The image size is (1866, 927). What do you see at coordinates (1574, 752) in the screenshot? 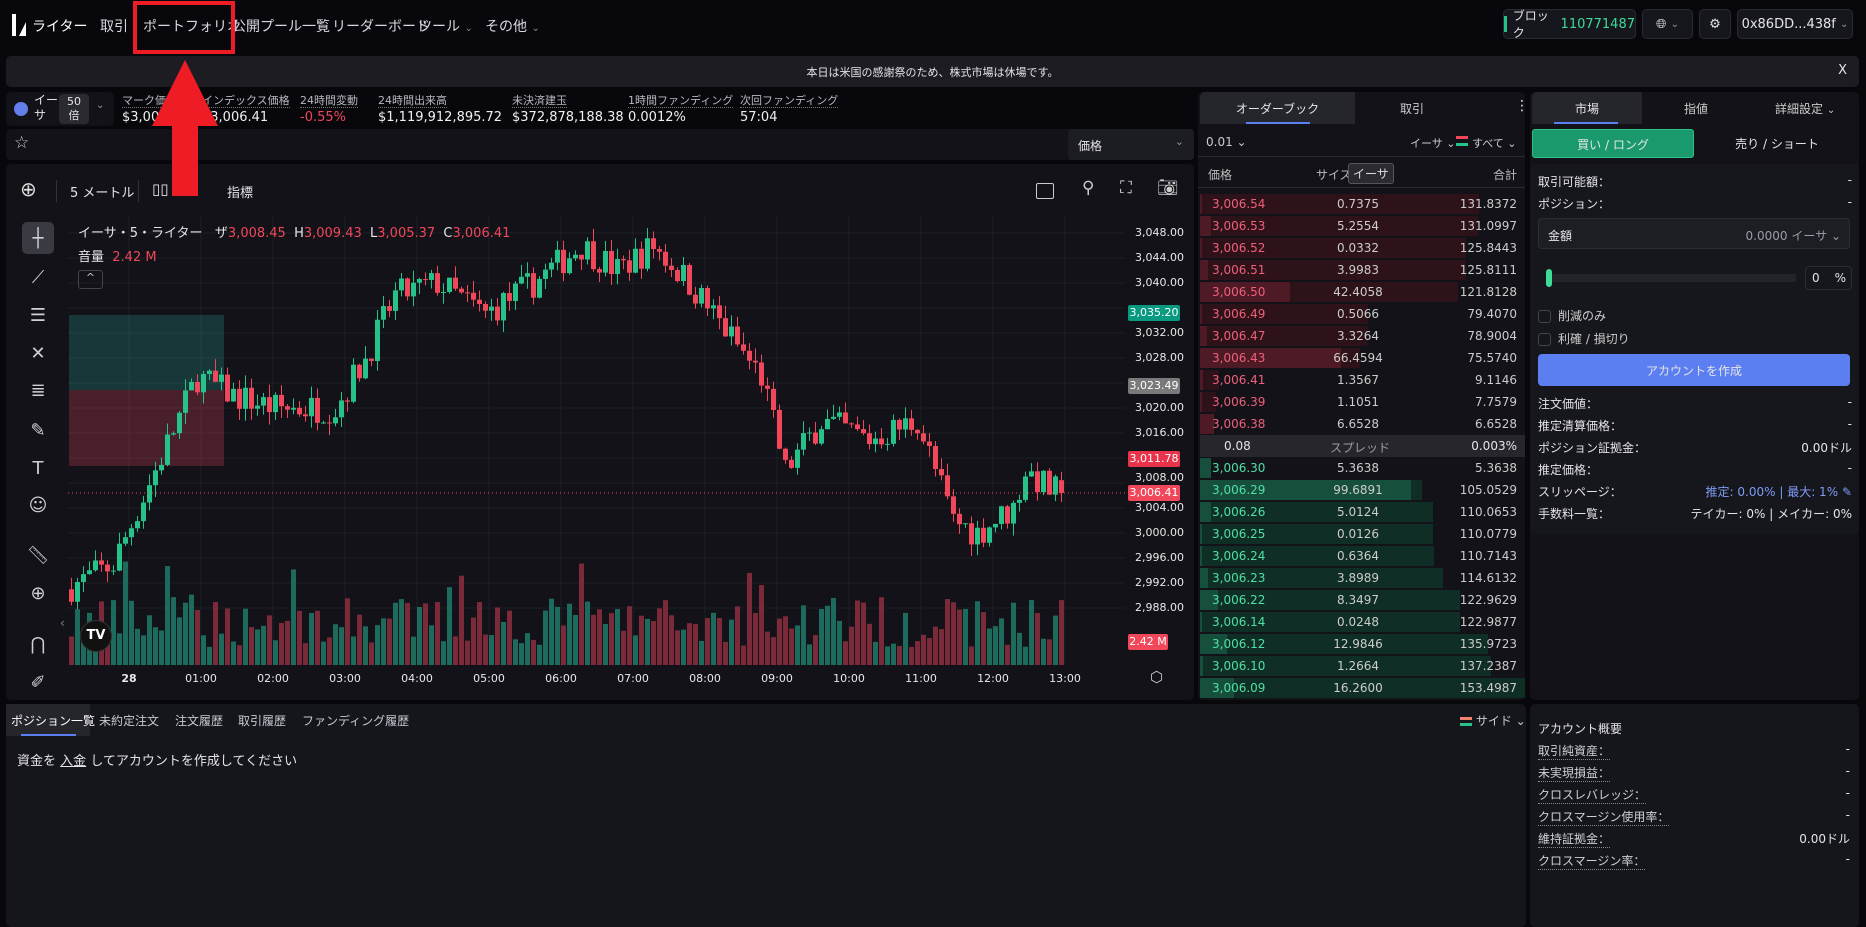
I see `account-label: 取引純資産：` at bounding box center [1574, 752].